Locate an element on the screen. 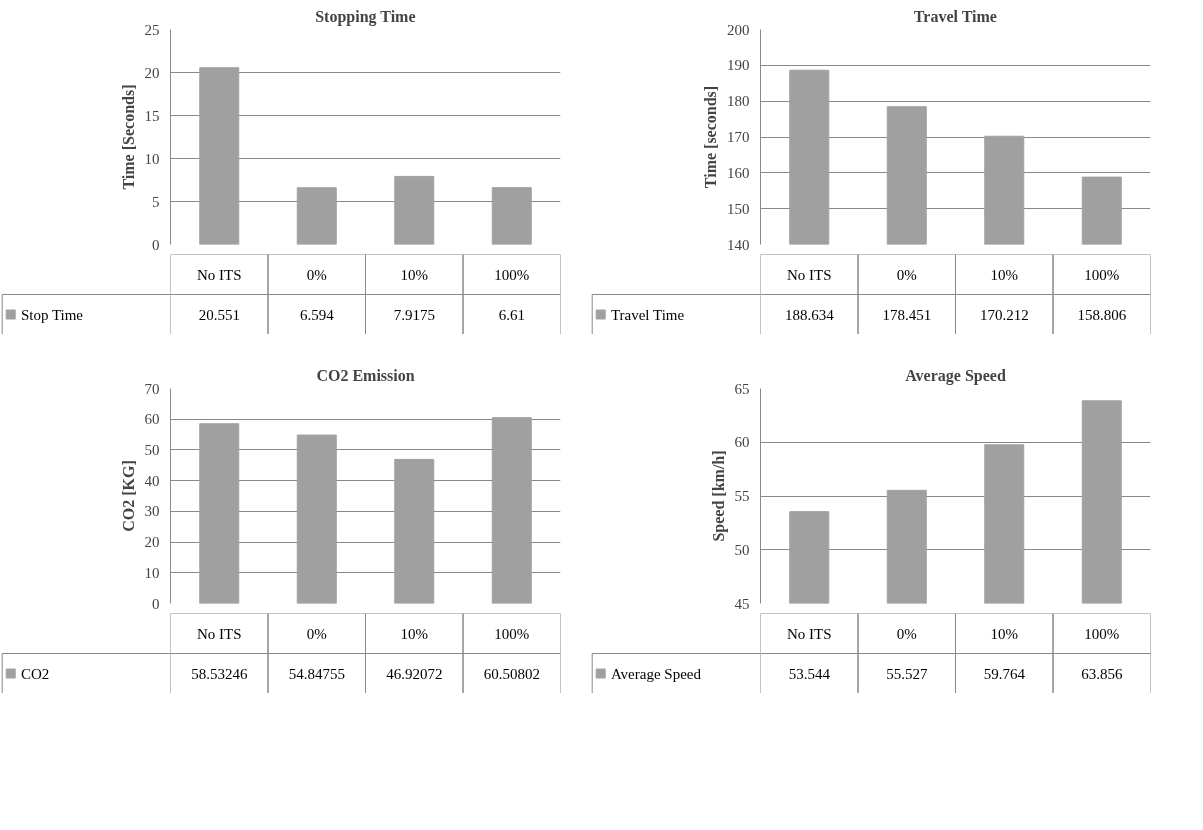 The height and width of the screenshot is (830, 1203). data-label: 7.9175 is located at coordinates (414, 314).